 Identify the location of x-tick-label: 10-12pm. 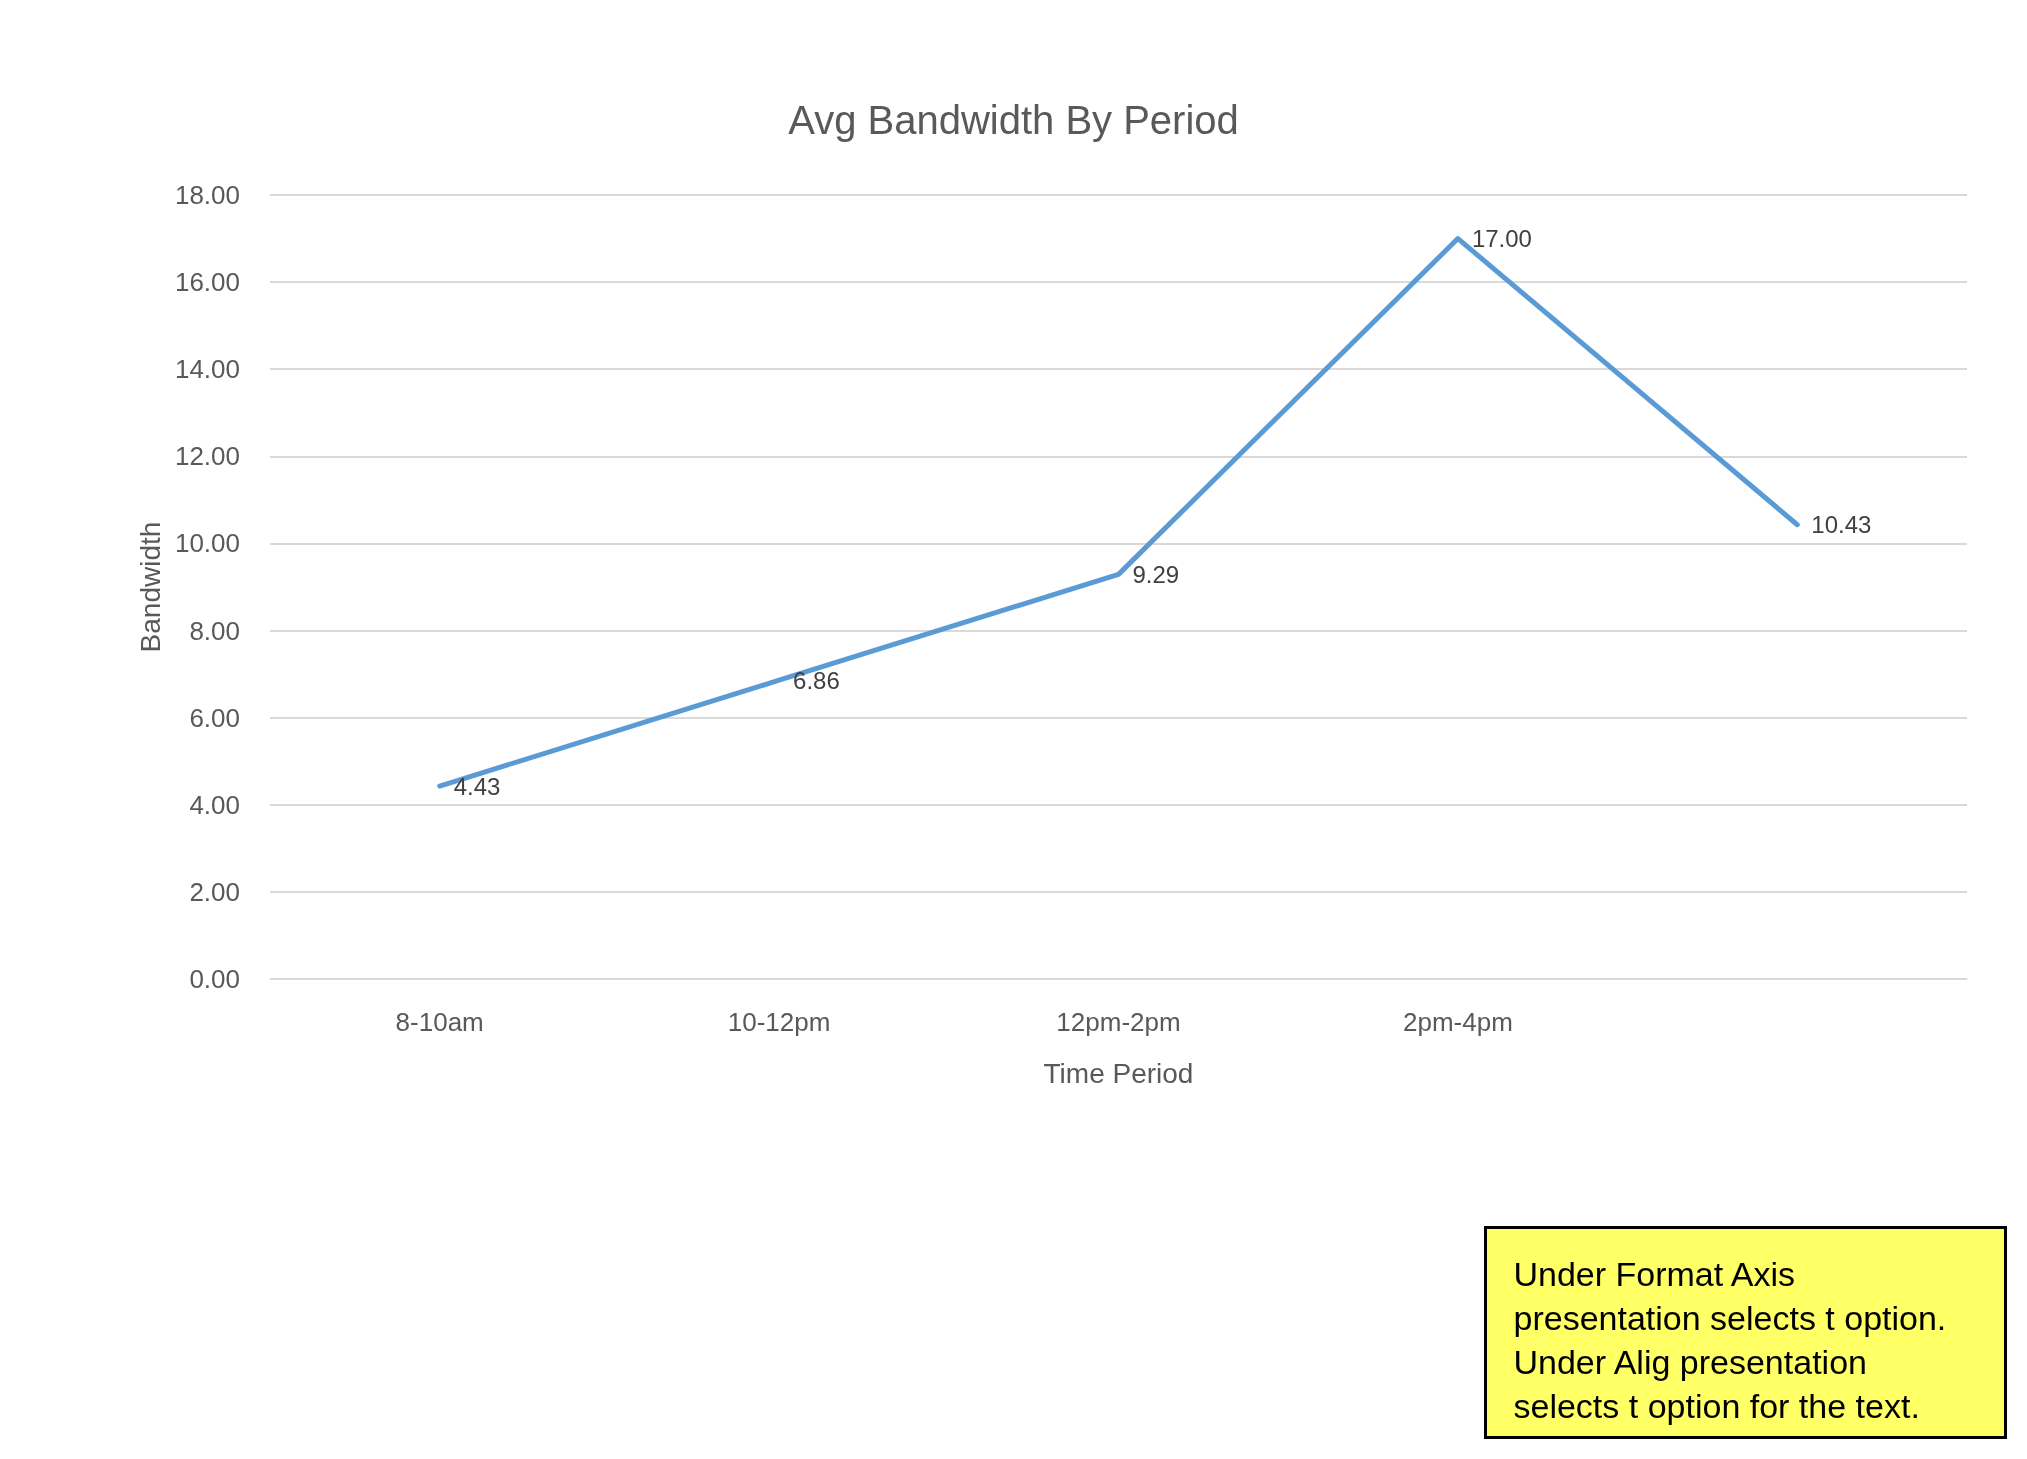
(779, 1022).